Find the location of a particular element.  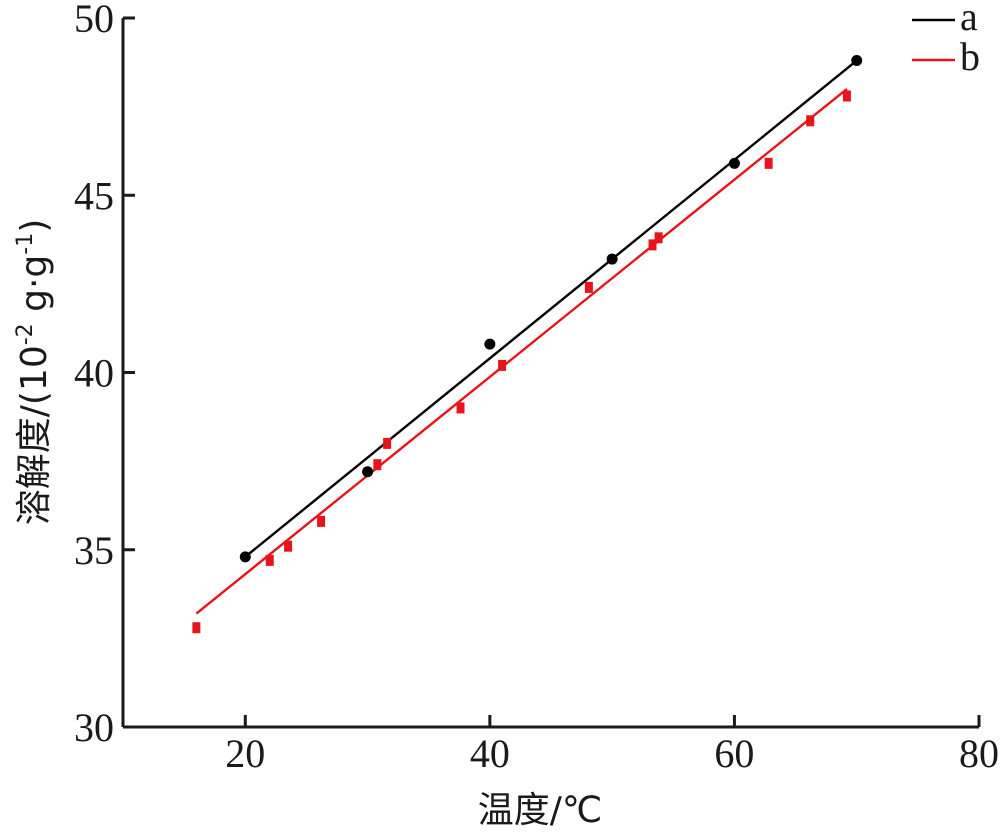

y-axis-title-exp1: -2 is located at coordinates (25, 334).